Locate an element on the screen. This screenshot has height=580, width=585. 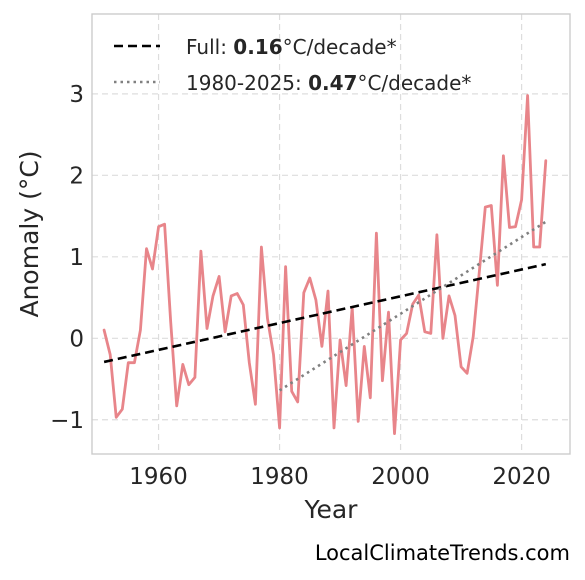
legend-full-suffix: °C/decade* is located at coordinates (340, 47).